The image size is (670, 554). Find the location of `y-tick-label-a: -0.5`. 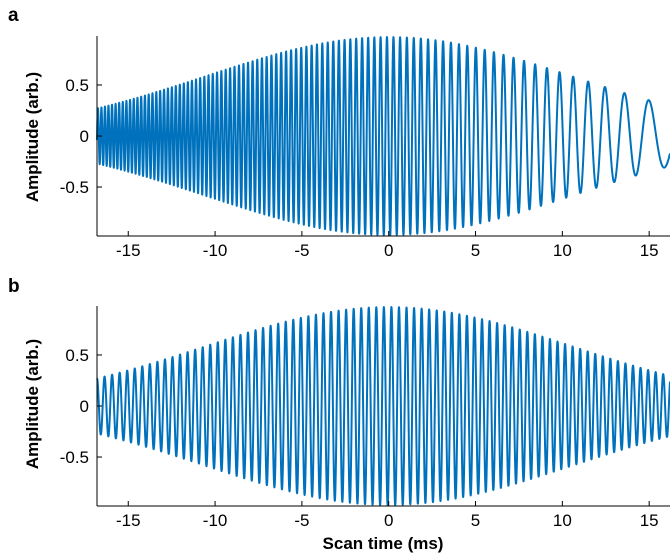

y-tick-label-a: -0.5 is located at coordinates (74, 187).